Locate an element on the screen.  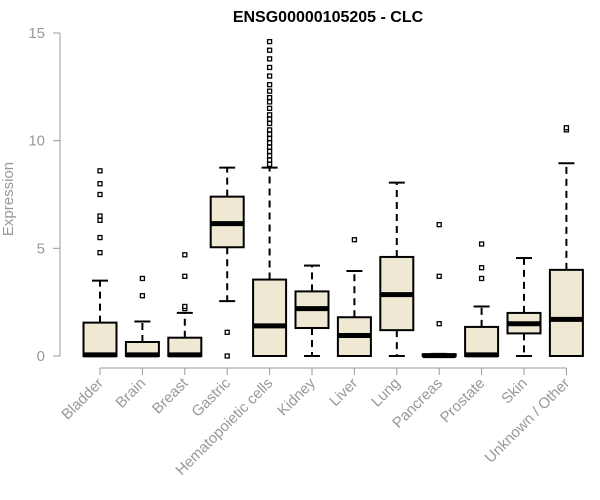
y-tick-label: 5 is located at coordinates (41, 248).